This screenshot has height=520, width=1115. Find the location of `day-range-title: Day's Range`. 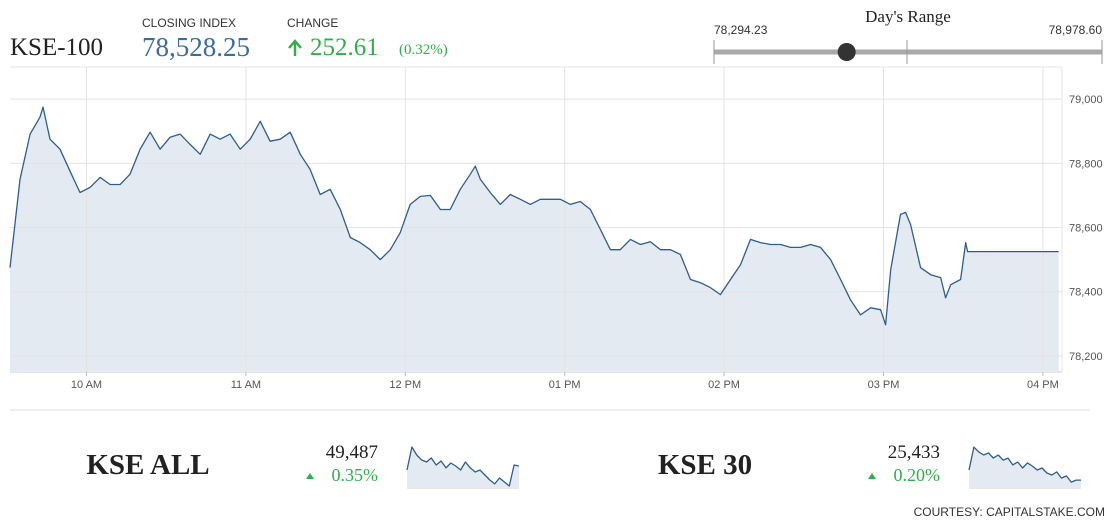

day-range-title: Day's Range is located at coordinates (908, 16).